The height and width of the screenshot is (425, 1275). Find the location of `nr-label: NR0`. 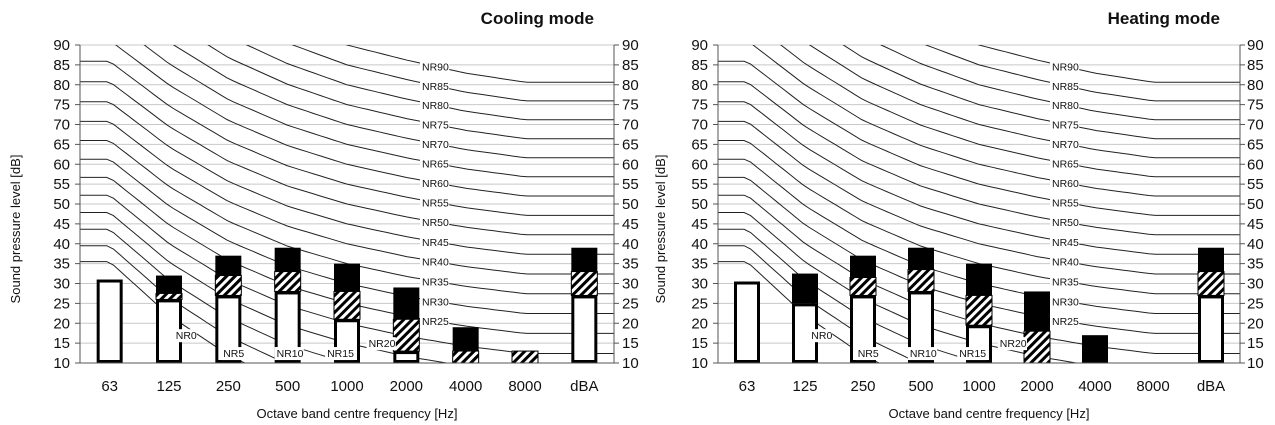

nr-label: NR0 is located at coordinates (186, 336).